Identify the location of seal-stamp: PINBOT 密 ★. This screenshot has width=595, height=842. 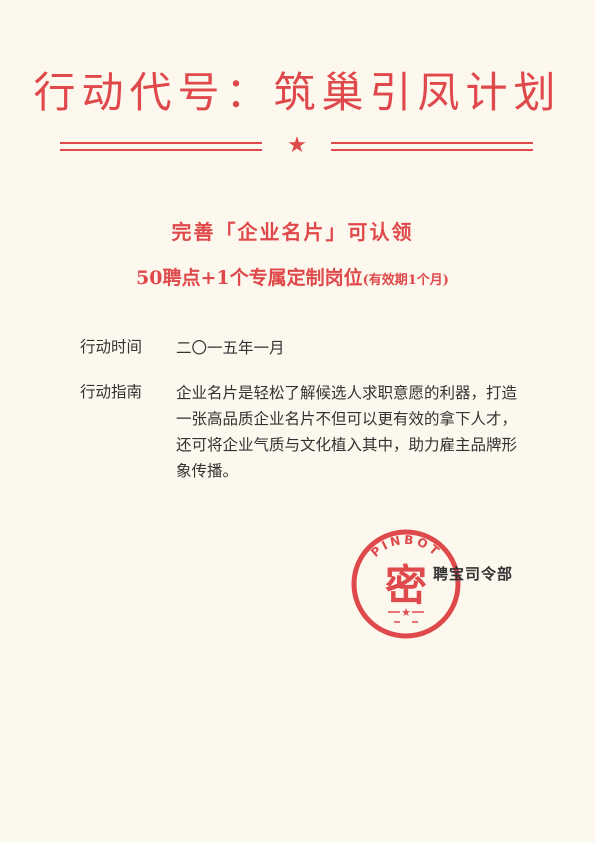
(406, 584).